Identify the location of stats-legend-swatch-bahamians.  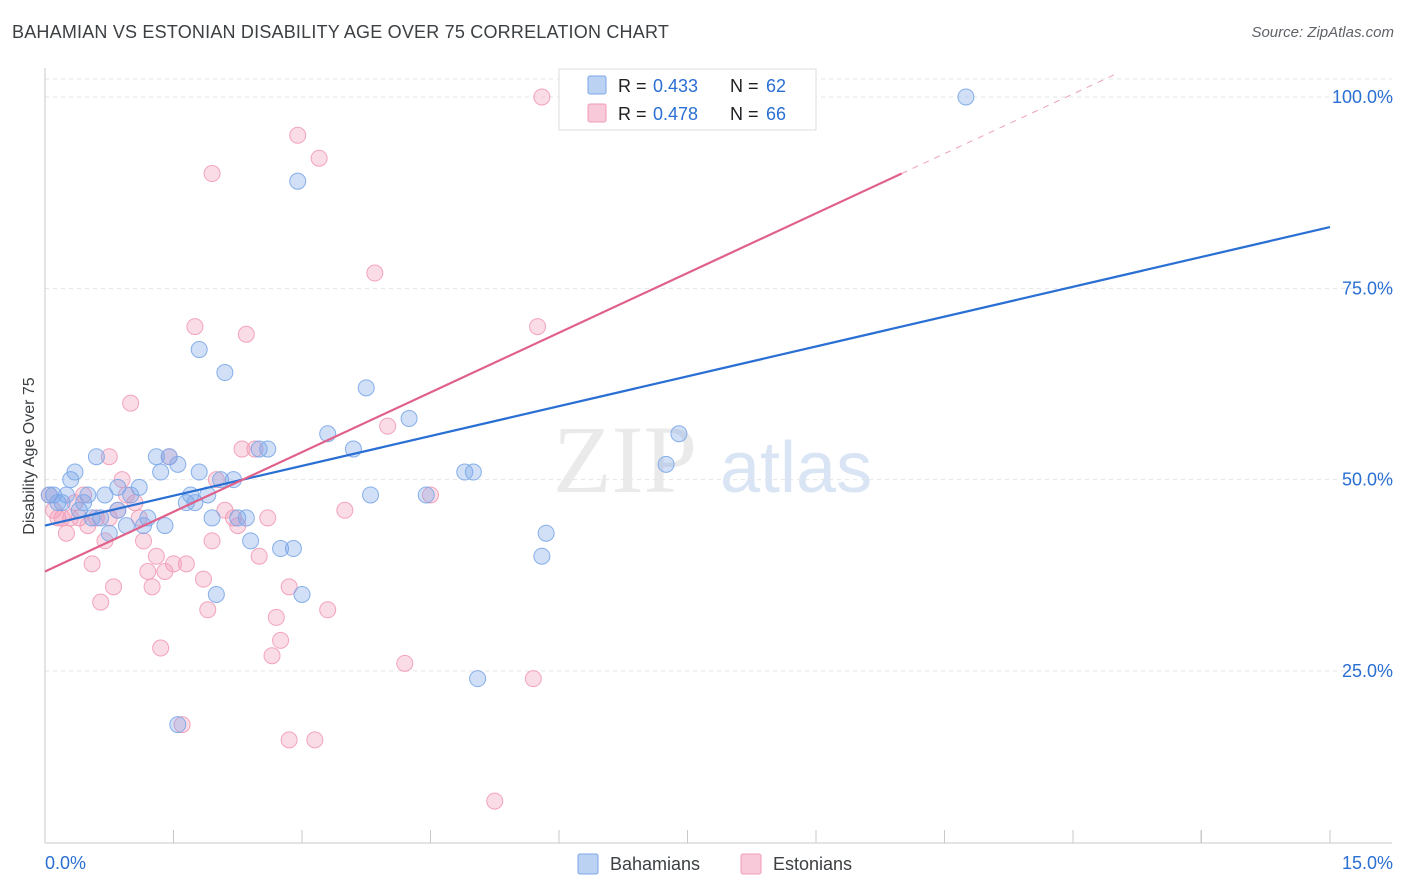
(597, 85).